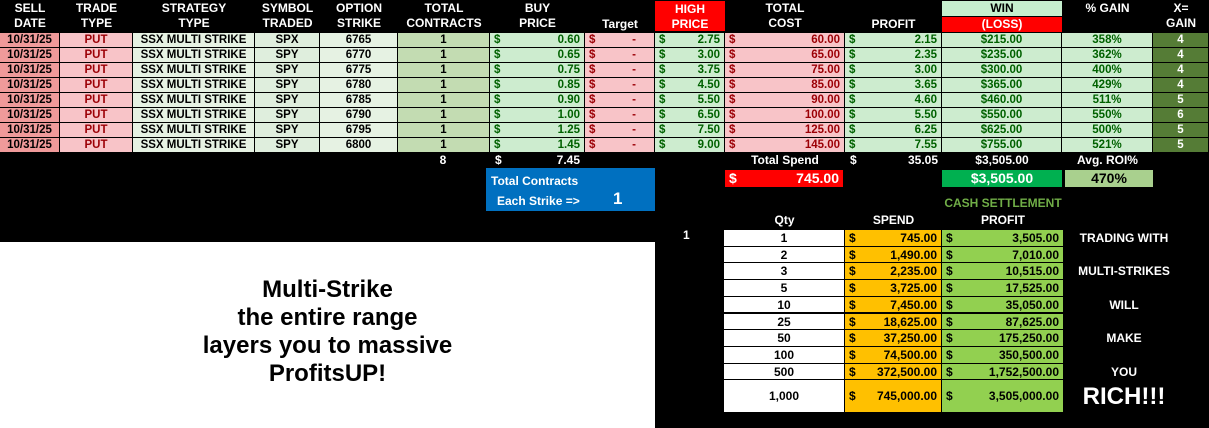 The height and width of the screenshot is (428, 1209). I want to click on each-strike-value: 1, so click(618, 198).